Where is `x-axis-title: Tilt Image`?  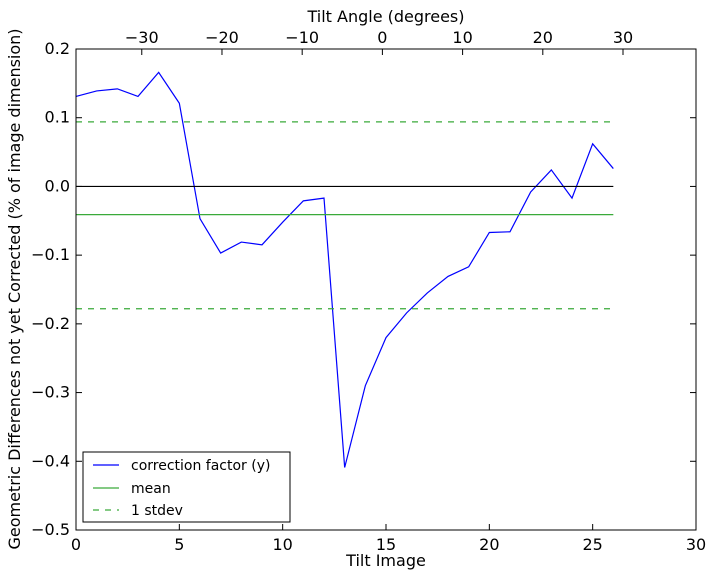
x-axis-title: Tilt Image is located at coordinates (385, 560).